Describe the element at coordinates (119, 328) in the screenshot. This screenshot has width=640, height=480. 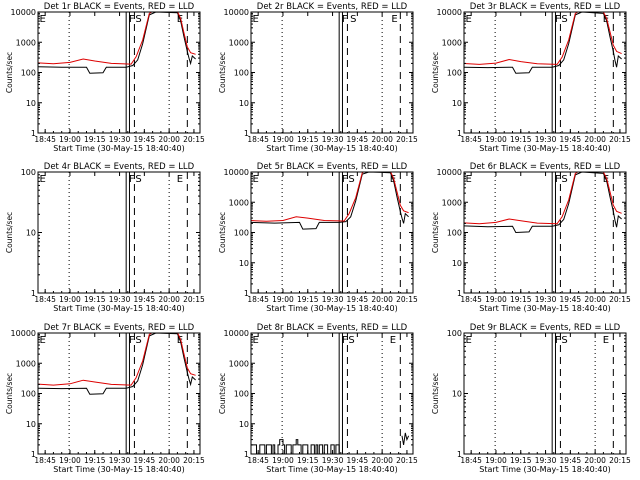
I see `panel-title: Det 7r BLACK = Events, RED = LLD` at that location.